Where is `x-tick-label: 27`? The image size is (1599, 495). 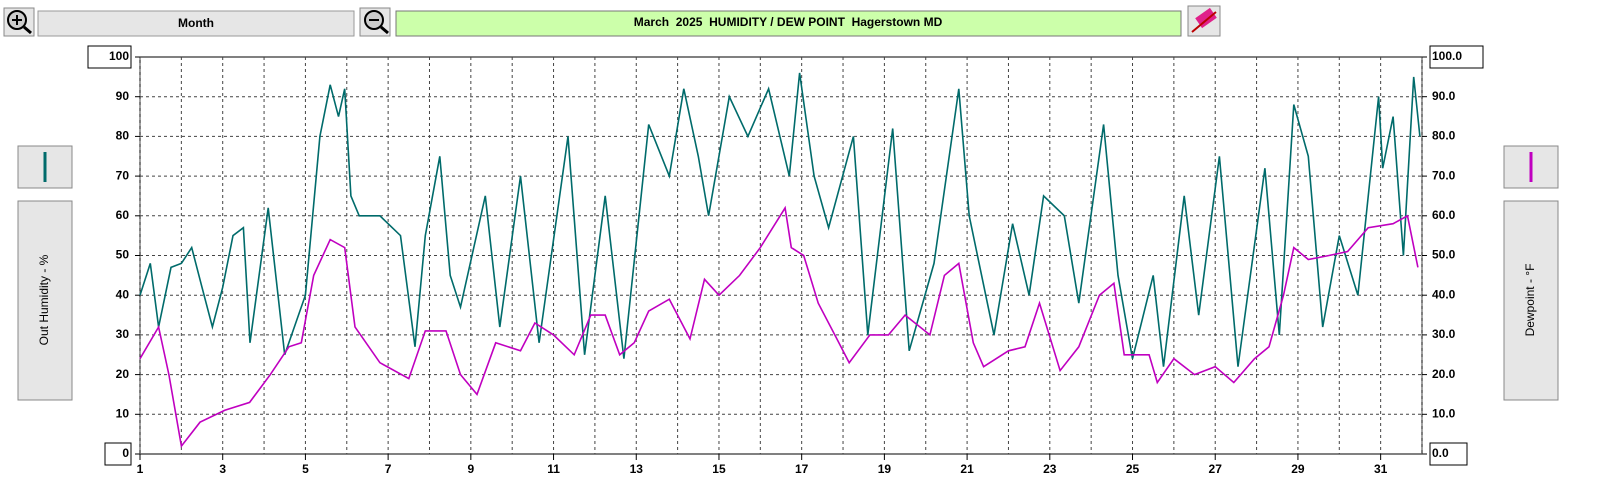
x-tick-label: 27 is located at coordinates (1216, 469).